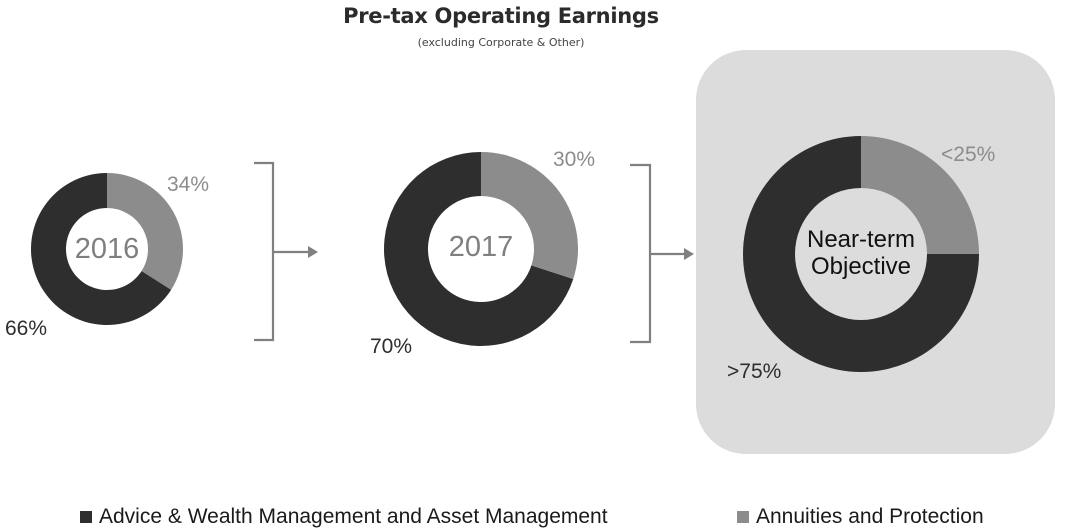  I want to click on chart-subtitle: (excluding Corporate & Other), so click(501, 42).